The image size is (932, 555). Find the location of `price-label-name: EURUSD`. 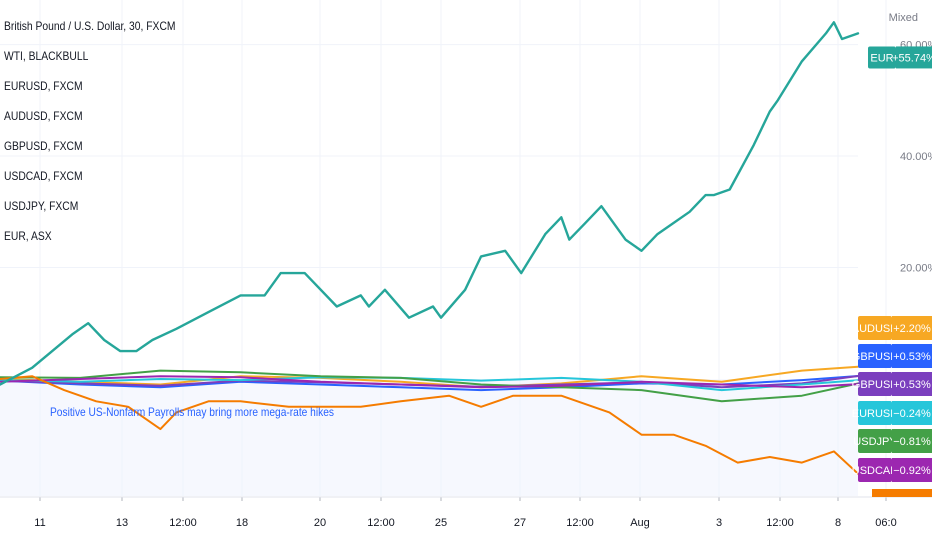

price-label-name: EURUSD is located at coordinates (875, 414).